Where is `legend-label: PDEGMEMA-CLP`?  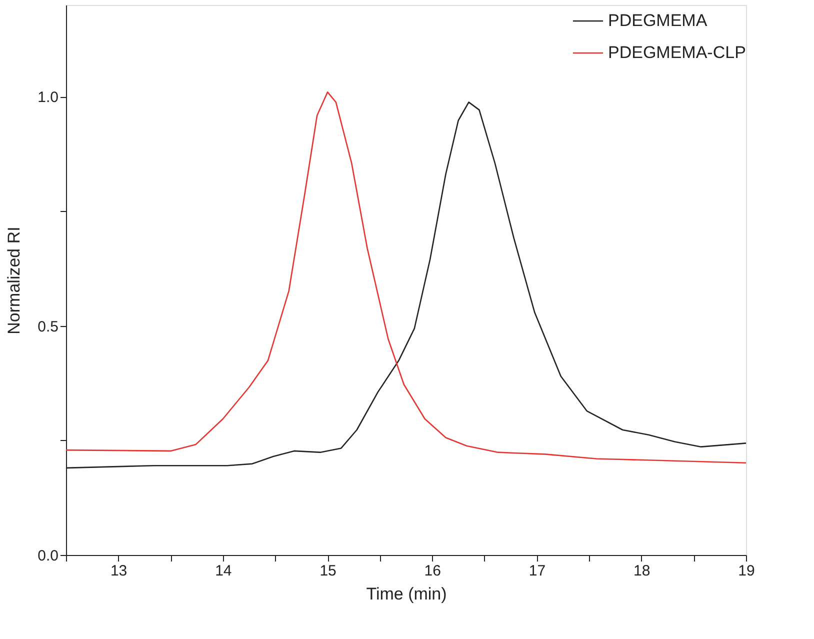 legend-label: PDEGMEMA-CLP is located at coordinates (677, 52).